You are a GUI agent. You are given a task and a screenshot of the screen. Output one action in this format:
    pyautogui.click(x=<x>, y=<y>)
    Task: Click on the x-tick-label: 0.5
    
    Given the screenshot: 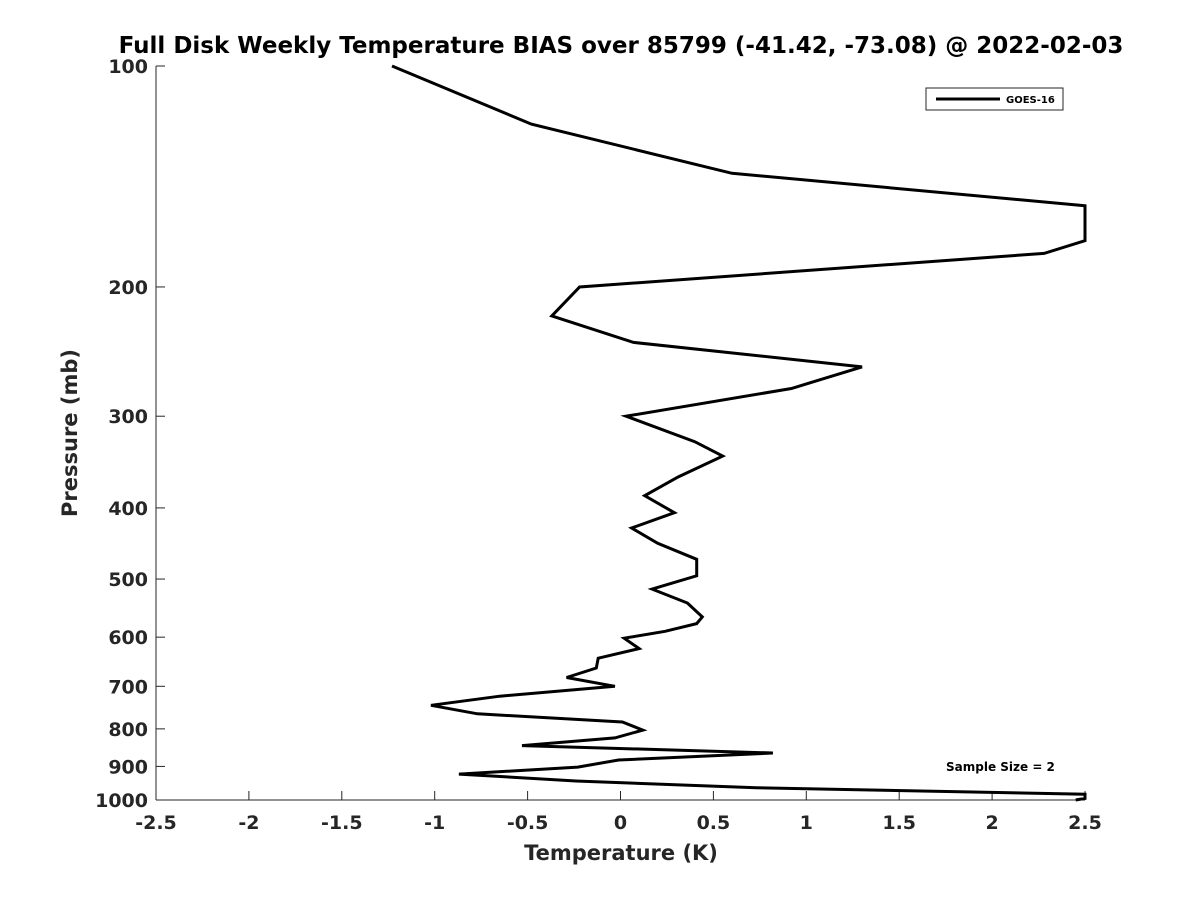 What is the action you would take?
    pyautogui.click(x=714, y=823)
    